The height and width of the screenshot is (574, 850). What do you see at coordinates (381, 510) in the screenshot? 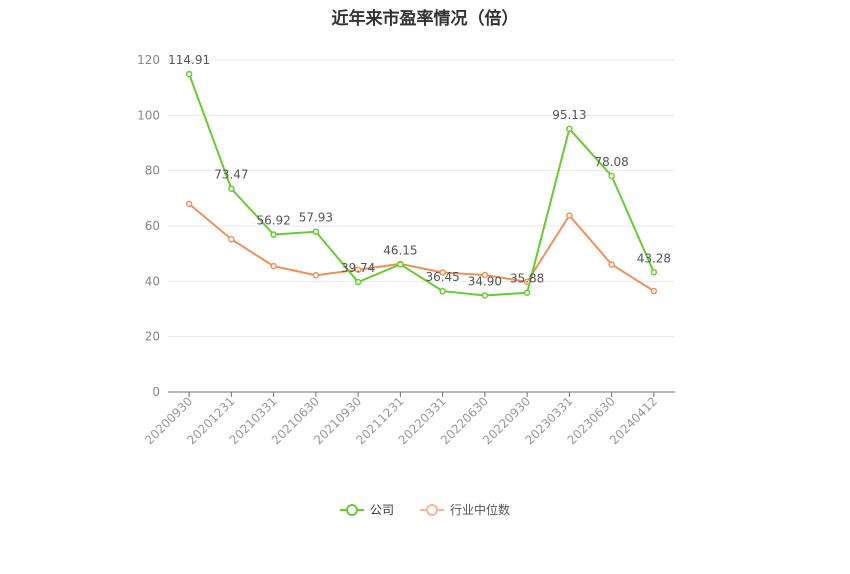
I see `legend-label-company: 公司` at bounding box center [381, 510].